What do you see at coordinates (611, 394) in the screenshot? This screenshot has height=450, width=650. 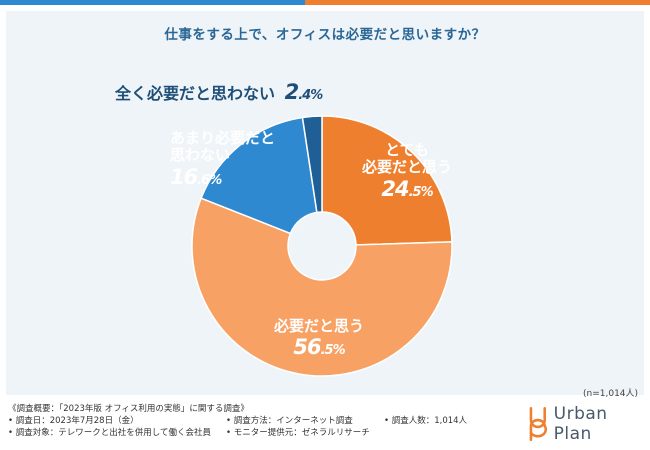 I see `sample-size: (n=1,014人)` at bounding box center [611, 394].